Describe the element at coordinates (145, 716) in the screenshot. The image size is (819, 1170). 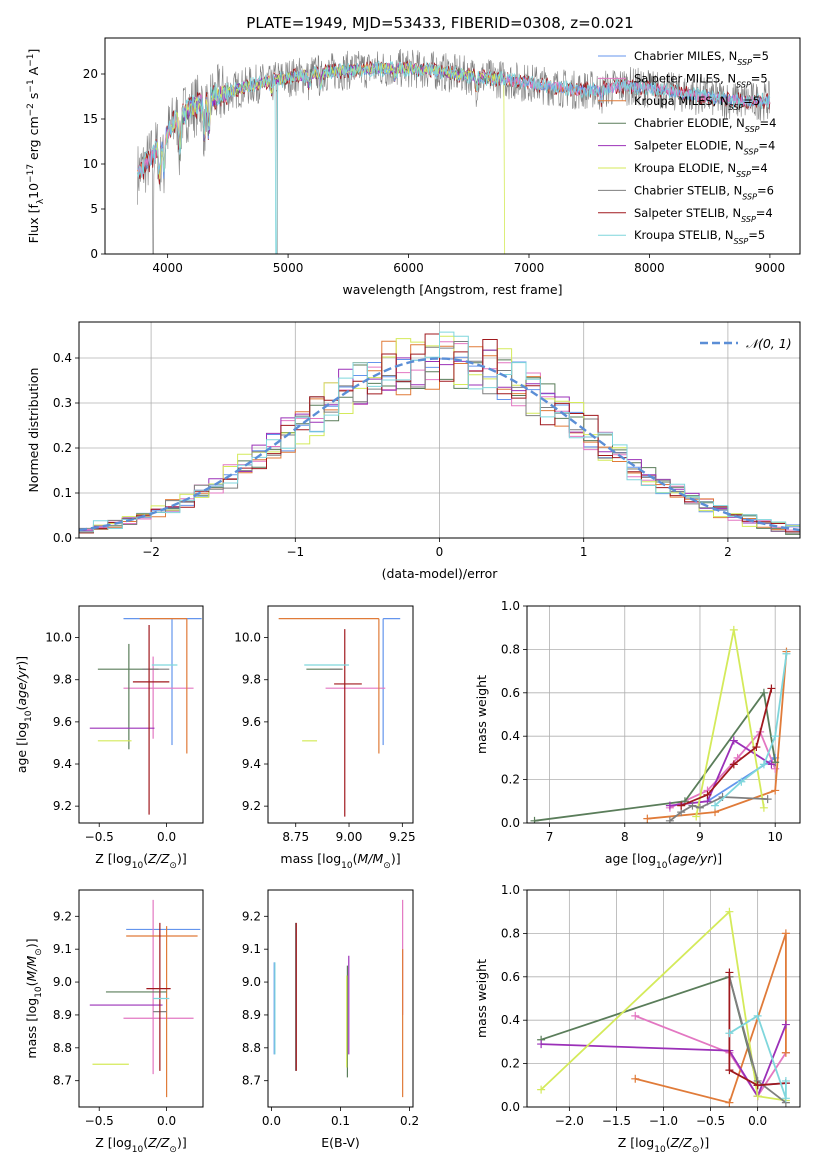
I see `plot-area-age-vs-z` at that location.